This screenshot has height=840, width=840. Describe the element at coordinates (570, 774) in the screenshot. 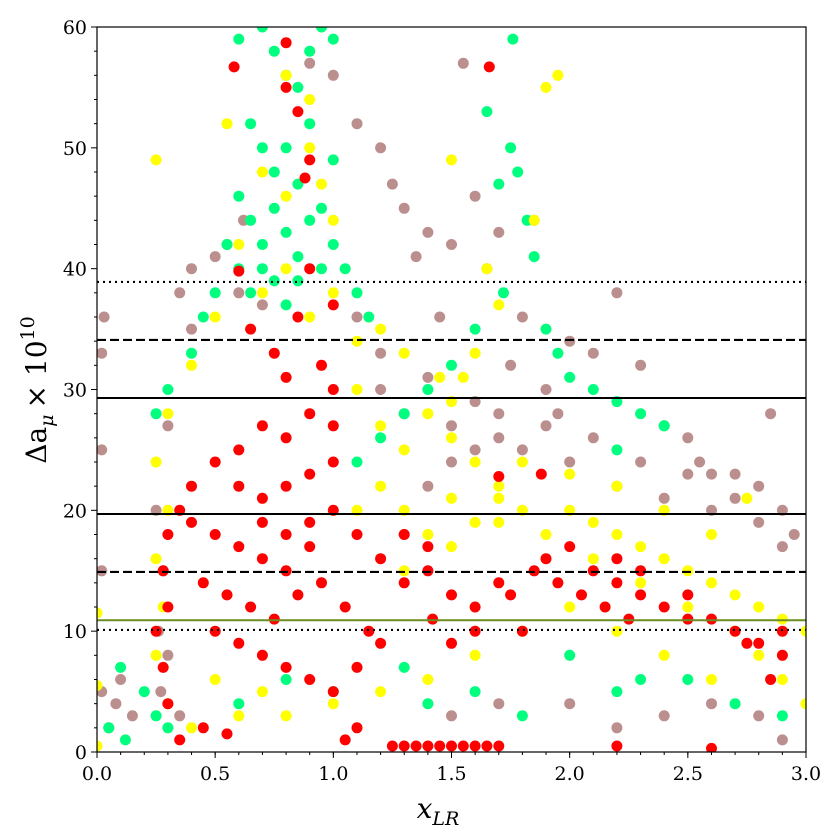

I see `x-tick-label-4: 2.0` at that location.